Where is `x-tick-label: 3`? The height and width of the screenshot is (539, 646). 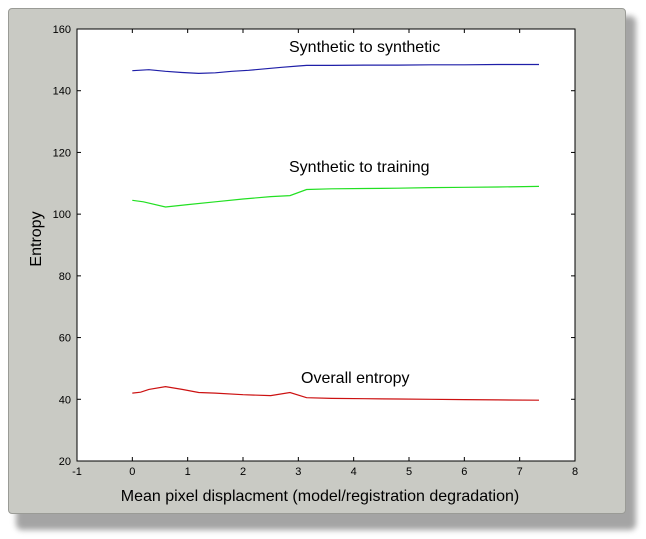
x-tick-label: 3 is located at coordinates (298, 472).